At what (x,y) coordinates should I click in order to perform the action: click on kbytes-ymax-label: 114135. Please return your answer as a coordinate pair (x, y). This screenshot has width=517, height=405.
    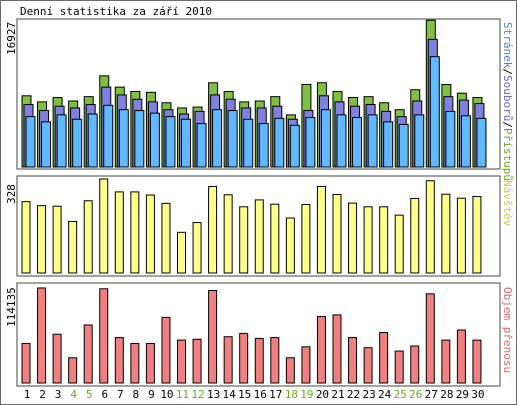
    Looking at the image, I should click on (11, 307).